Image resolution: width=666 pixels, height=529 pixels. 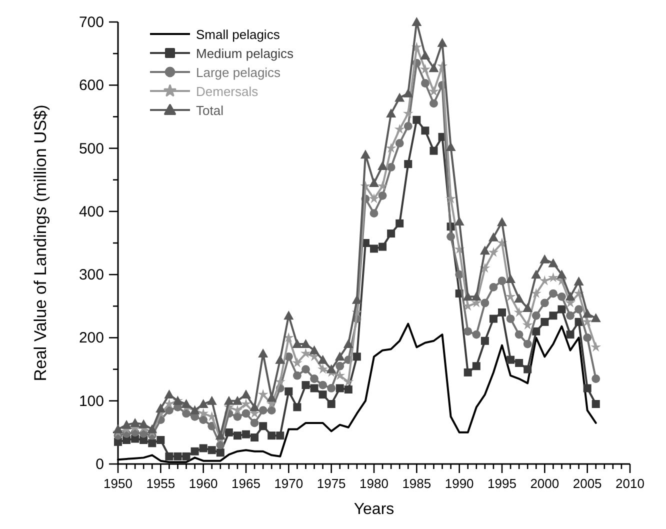 I want to click on legend-label: Large pelagics, so click(x=239, y=72).